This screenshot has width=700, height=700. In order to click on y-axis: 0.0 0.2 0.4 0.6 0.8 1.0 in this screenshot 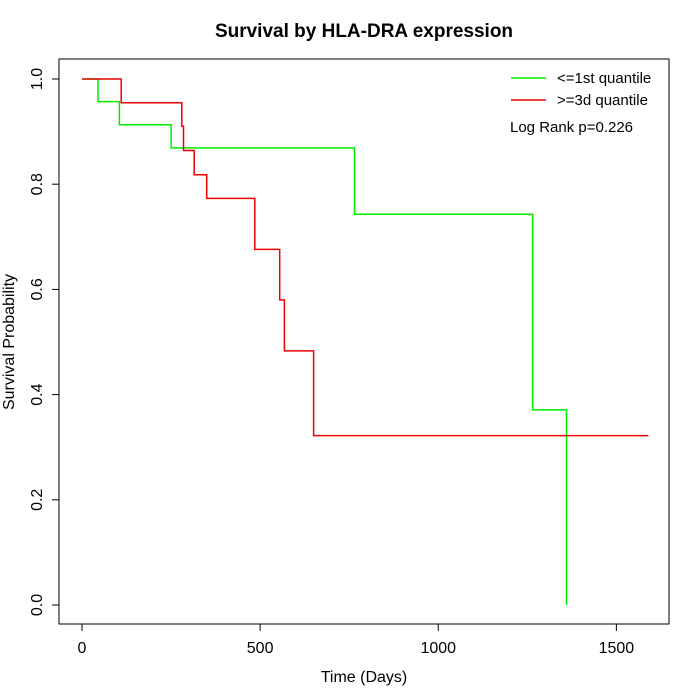, I will do `click(44, 342)`.